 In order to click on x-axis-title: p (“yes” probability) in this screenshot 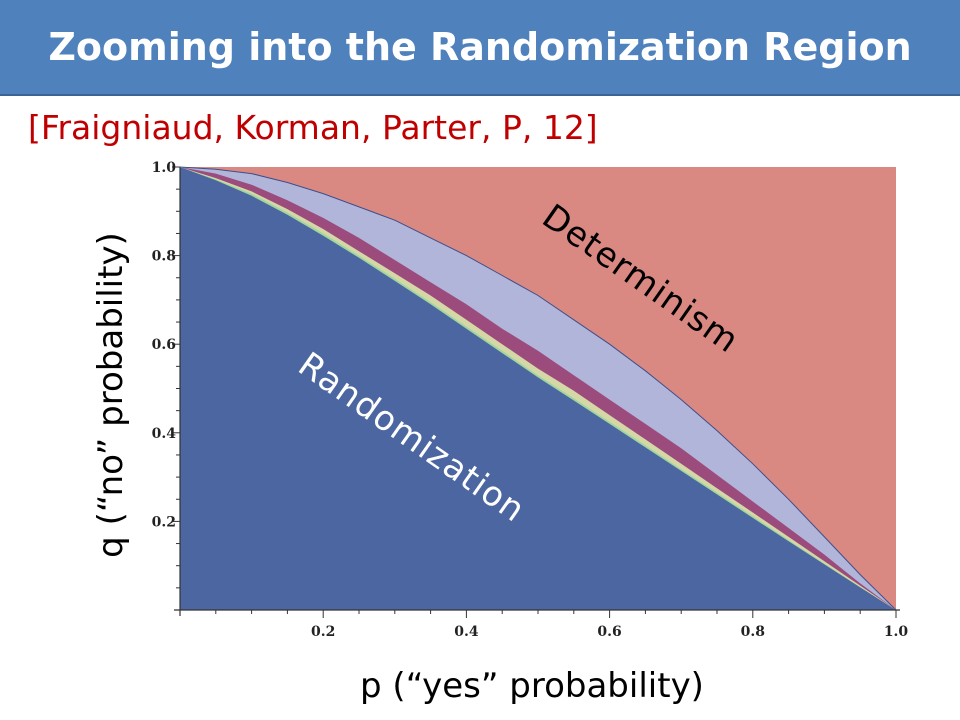, I will do `click(532, 686)`.